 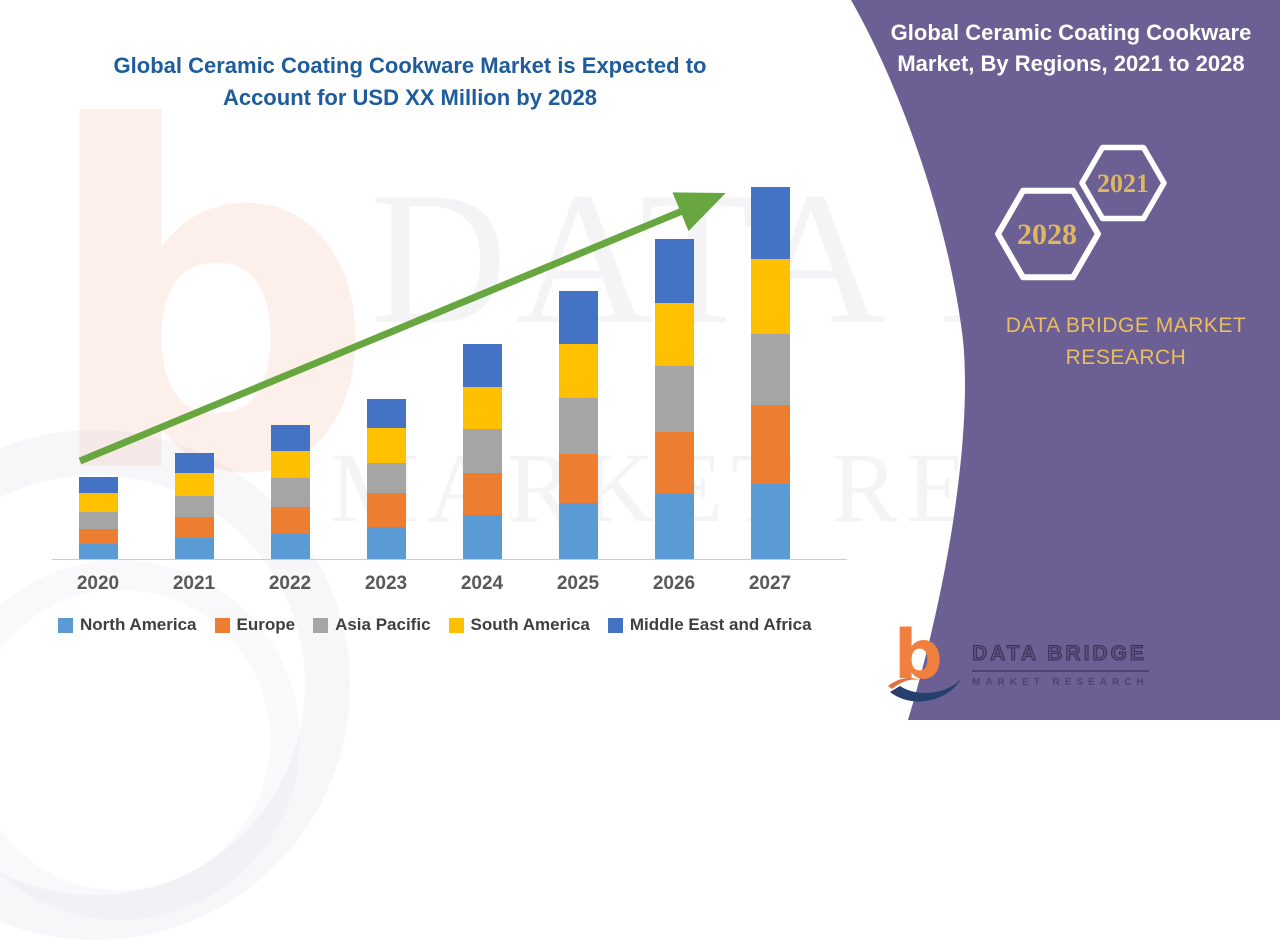 I want to click on legend-label: North America, so click(x=138, y=624).